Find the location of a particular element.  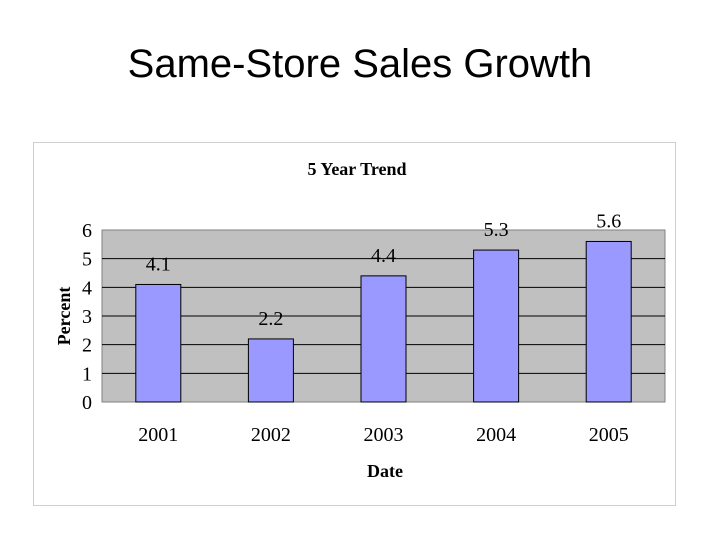

y-tick-label: 0 is located at coordinates (87, 403).